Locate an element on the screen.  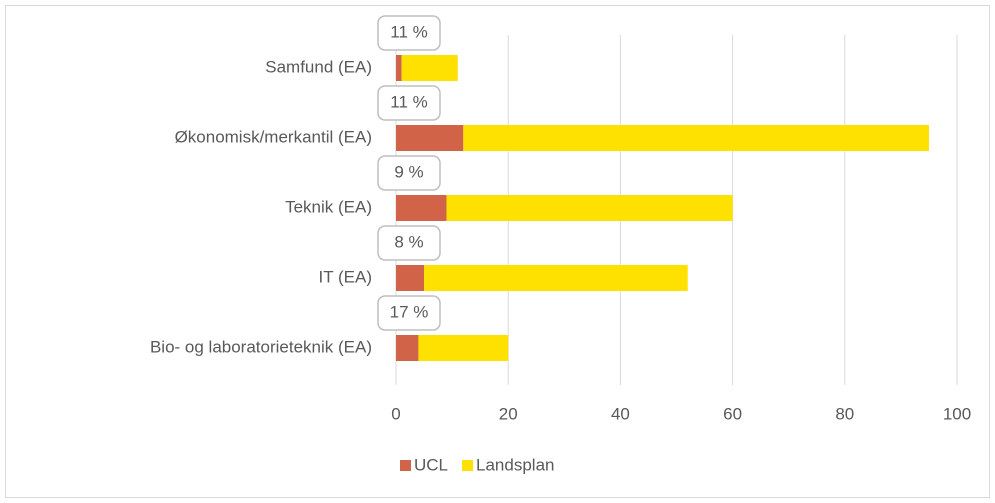
x-tick-label: 60 is located at coordinates (732, 413).